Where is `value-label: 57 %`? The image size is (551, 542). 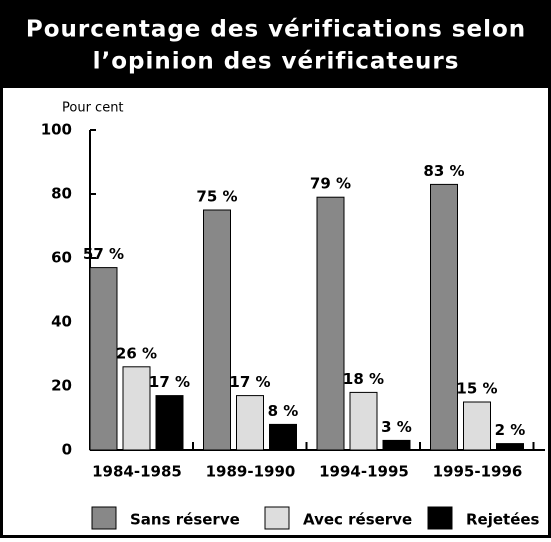
value-label: 57 % is located at coordinates (103, 254).